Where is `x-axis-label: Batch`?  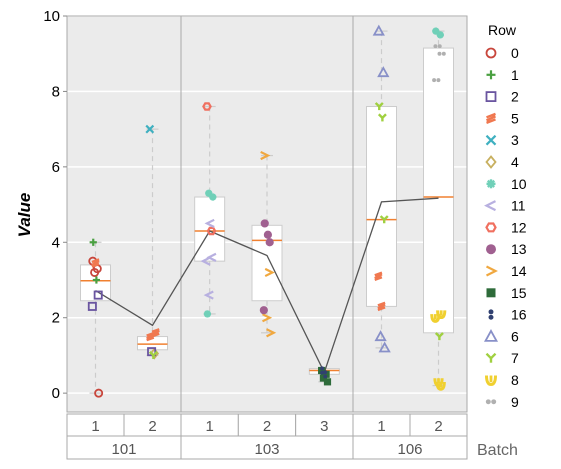
x-axis-label: Batch is located at coordinates (497, 450).